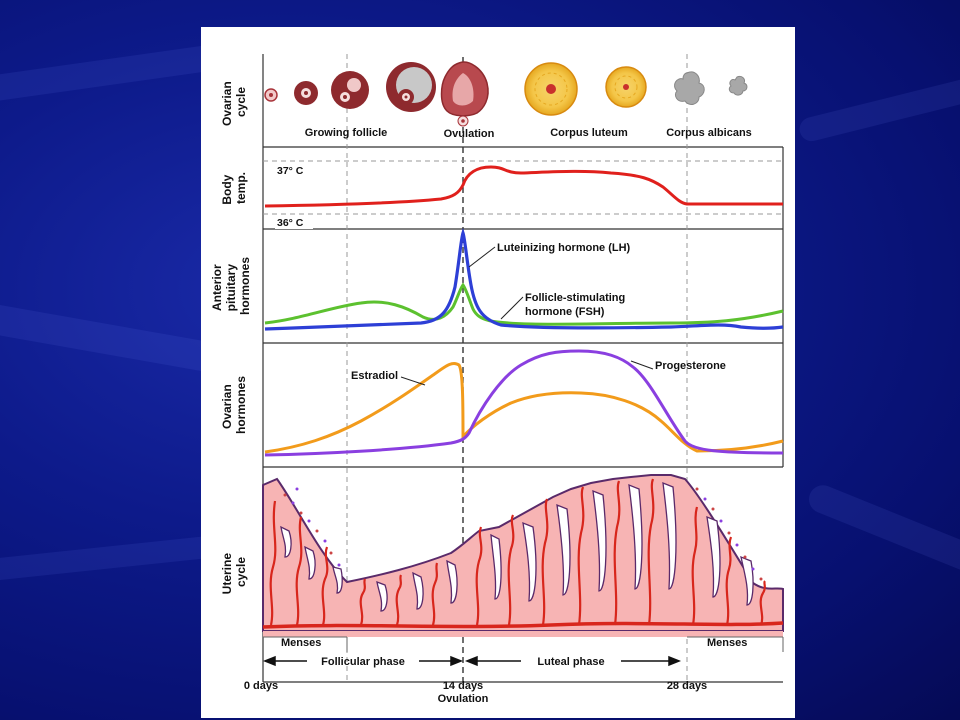  I want to click on corpus-luteum-large, so click(551, 89).